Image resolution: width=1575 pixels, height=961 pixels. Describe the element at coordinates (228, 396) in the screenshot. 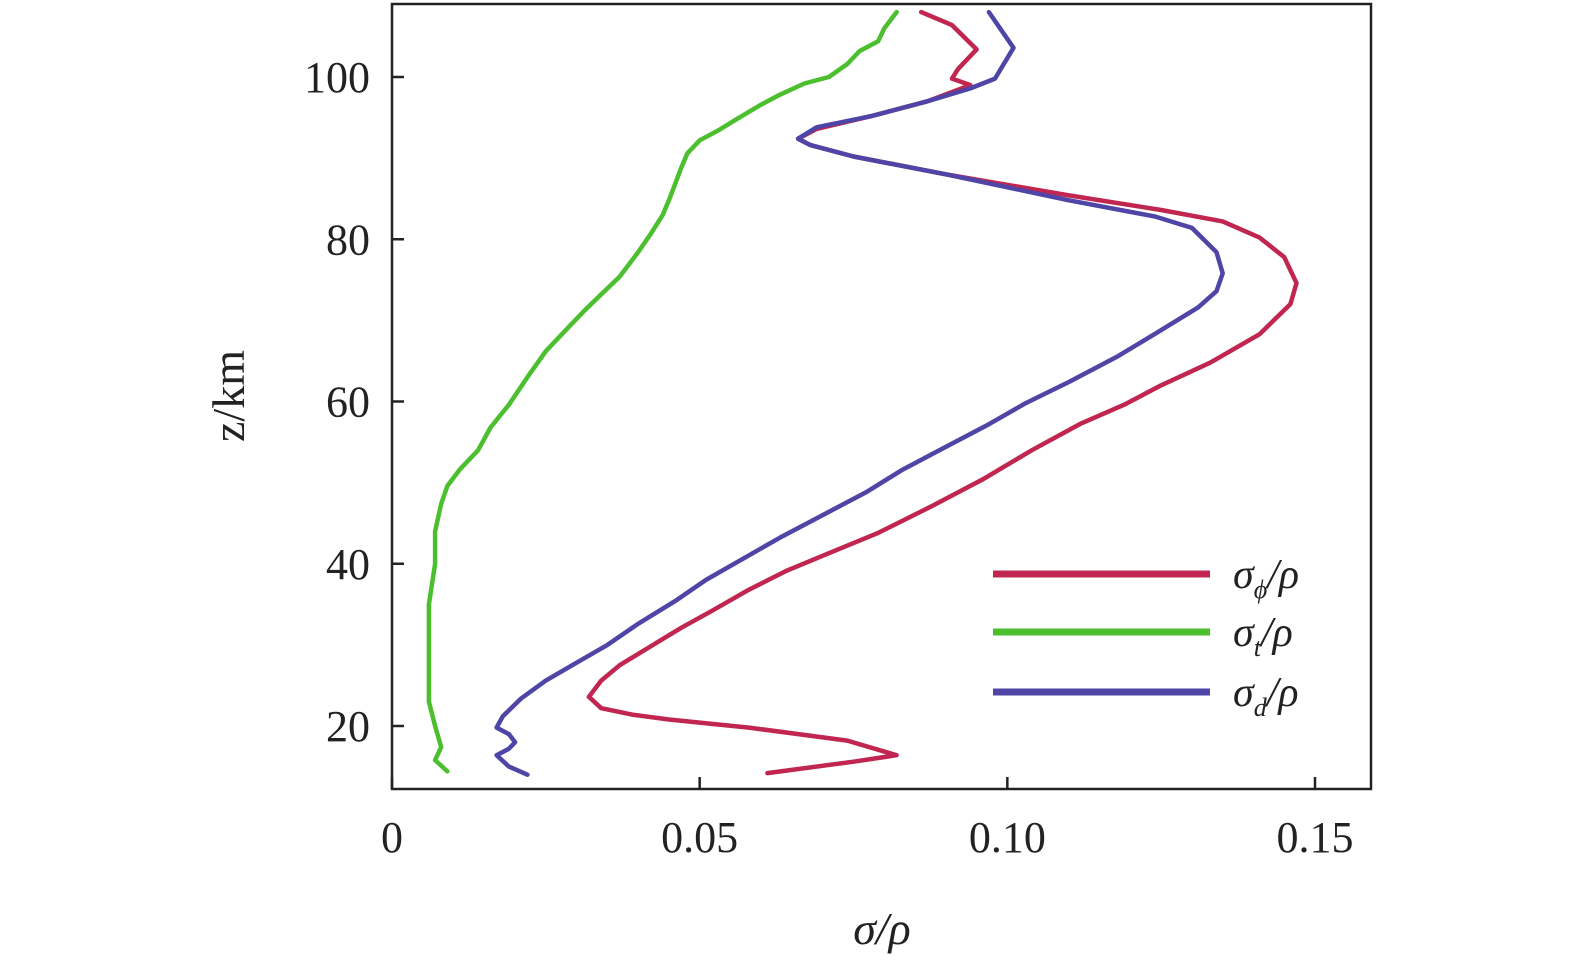

I see `y-axis-label: z/km` at that location.